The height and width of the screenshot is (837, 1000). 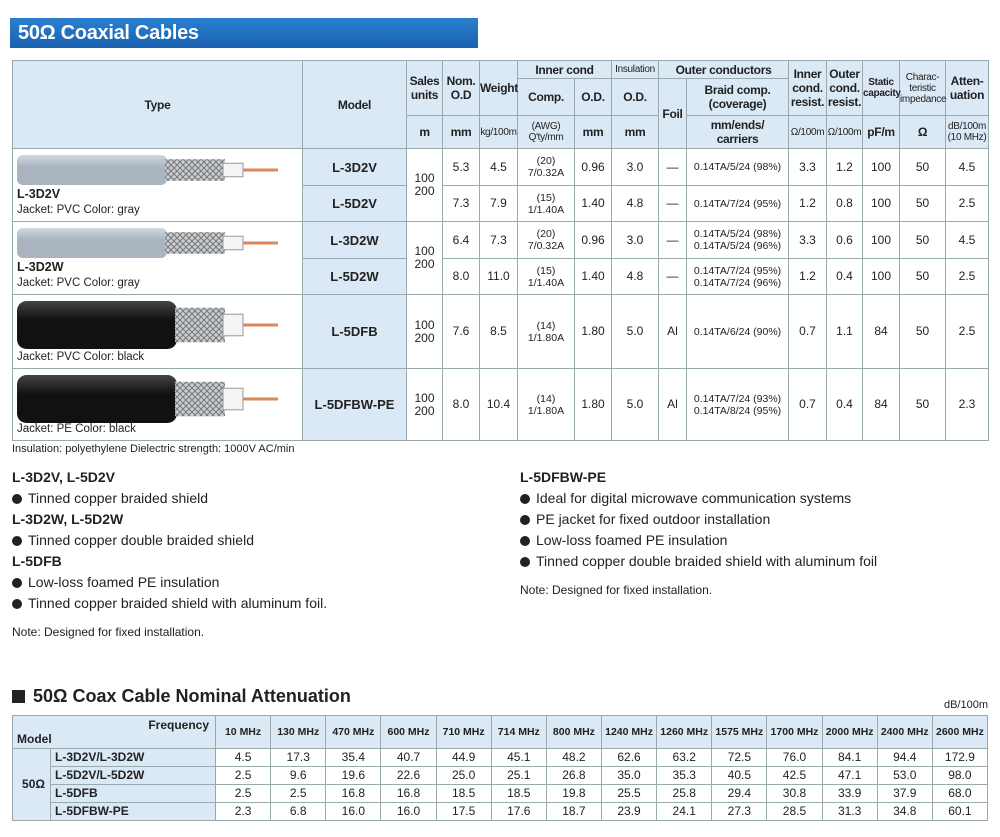 What do you see at coordinates (881, 404) in the screenshot?
I see `text-line: 84` at bounding box center [881, 404].